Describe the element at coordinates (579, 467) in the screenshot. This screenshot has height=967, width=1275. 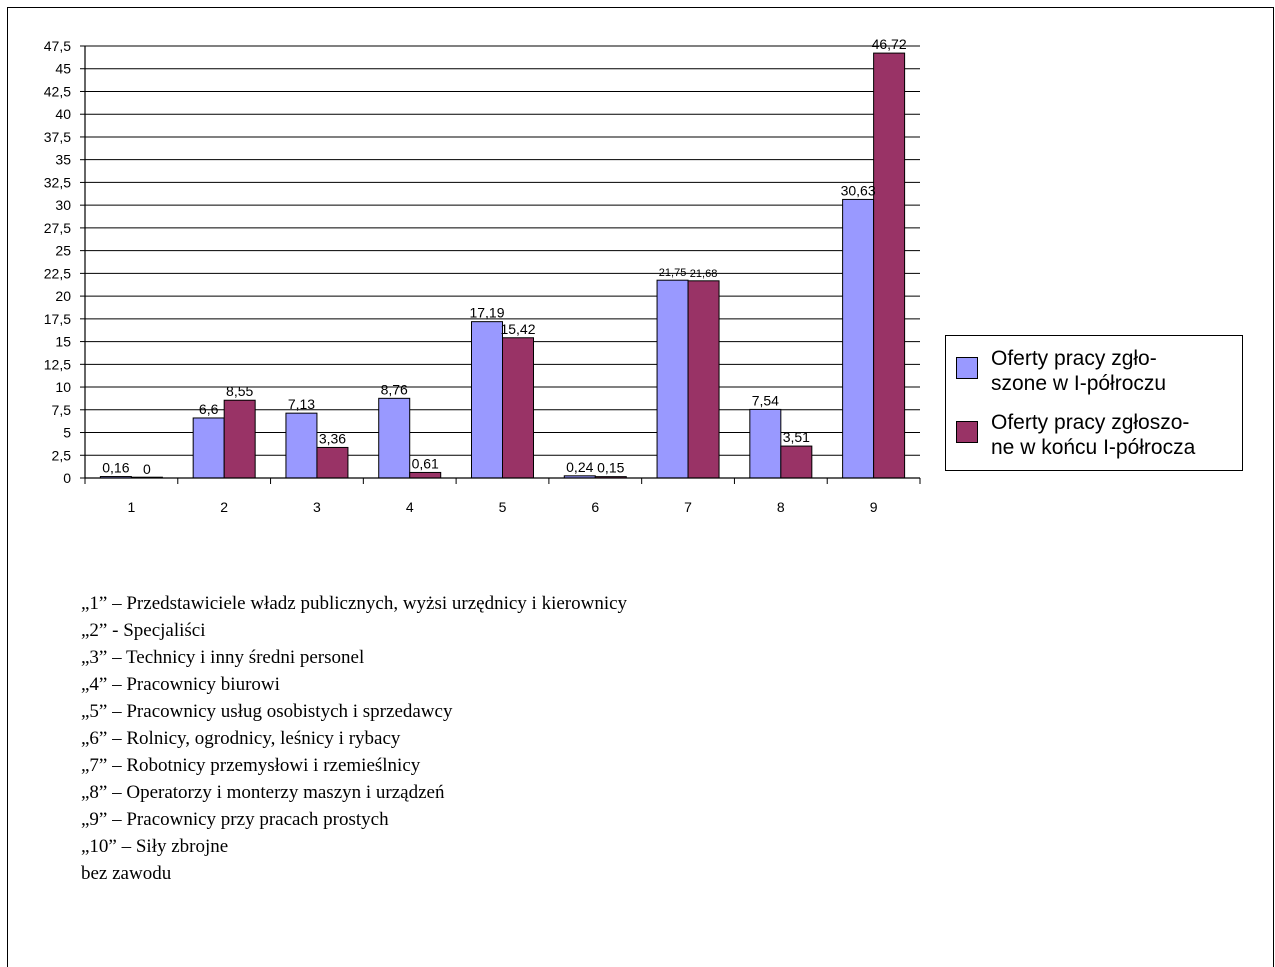
I see `data-label-series-1: 0,24` at that location.